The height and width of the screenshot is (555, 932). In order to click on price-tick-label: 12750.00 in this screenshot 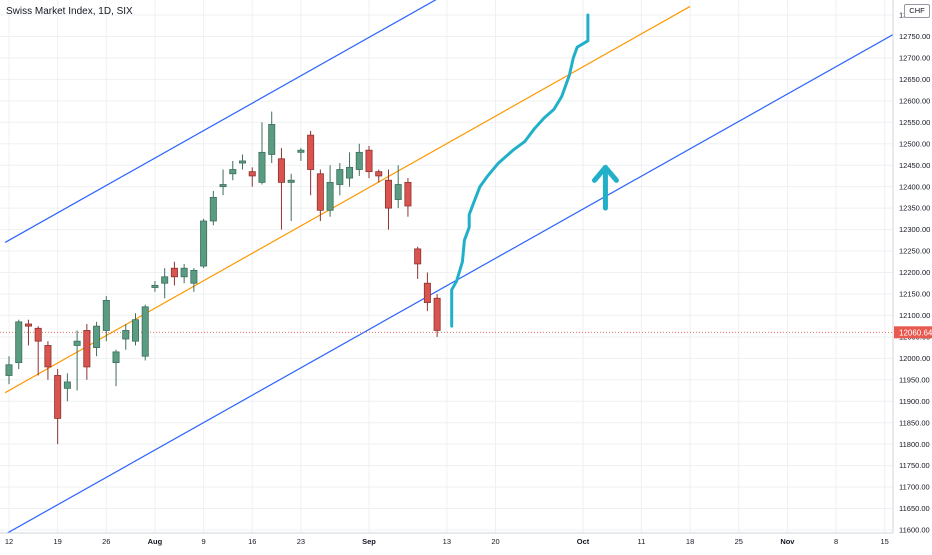, I will do `click(914, 36)`.